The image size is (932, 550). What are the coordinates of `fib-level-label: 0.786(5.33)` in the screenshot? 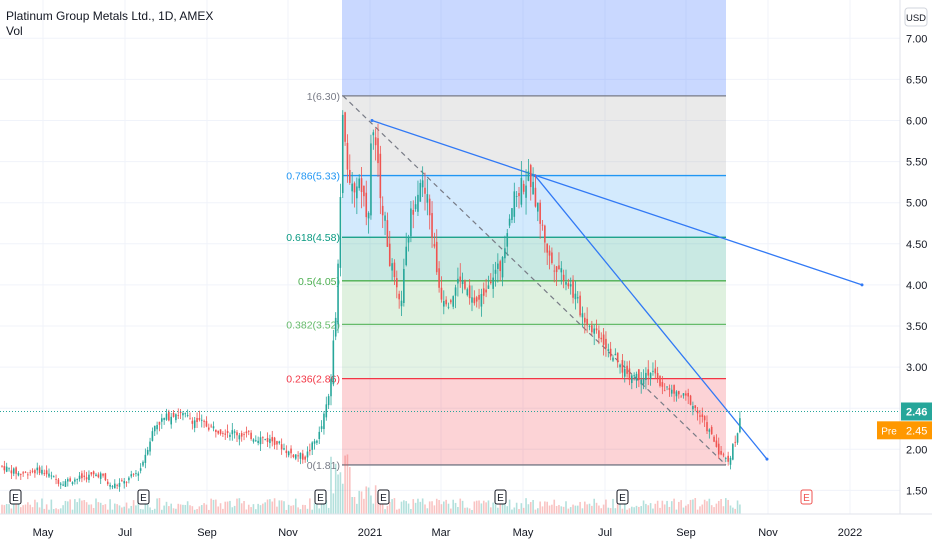 It's located at (313, 177).